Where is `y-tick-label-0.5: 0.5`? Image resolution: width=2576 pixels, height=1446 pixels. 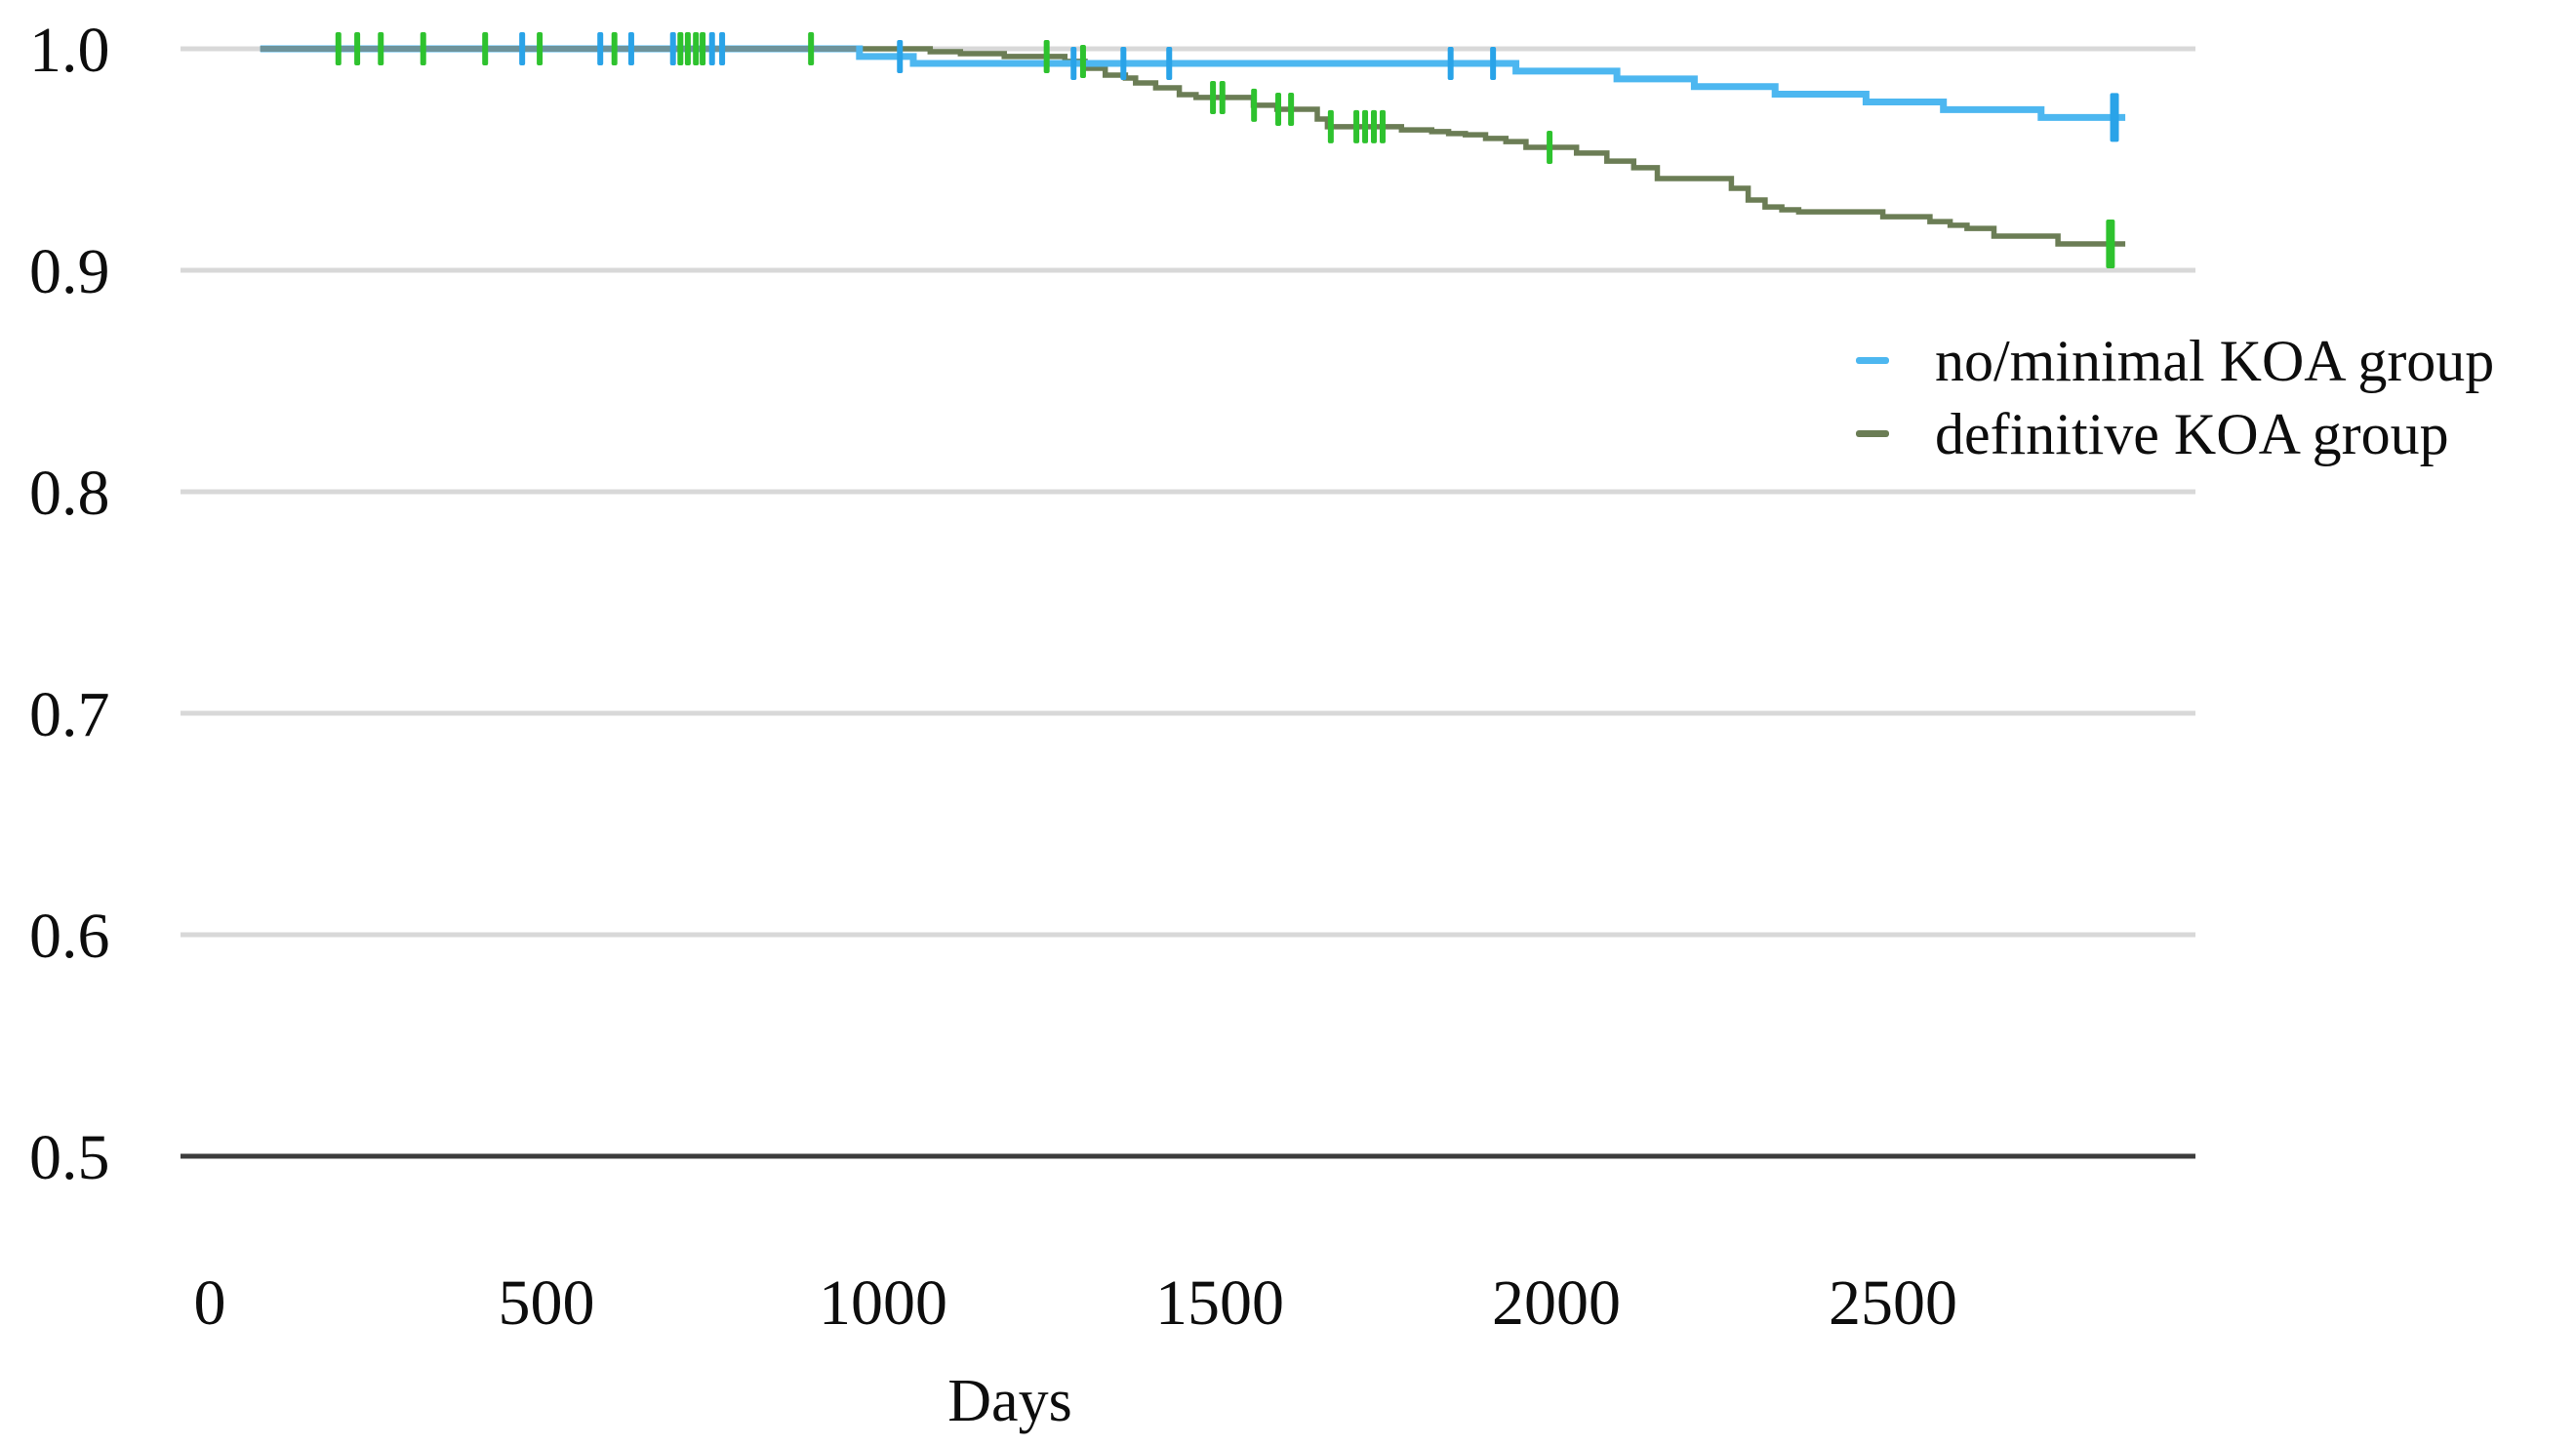
y-tick-label-0.5: 0.5 is located at coordinates (69, 1157).